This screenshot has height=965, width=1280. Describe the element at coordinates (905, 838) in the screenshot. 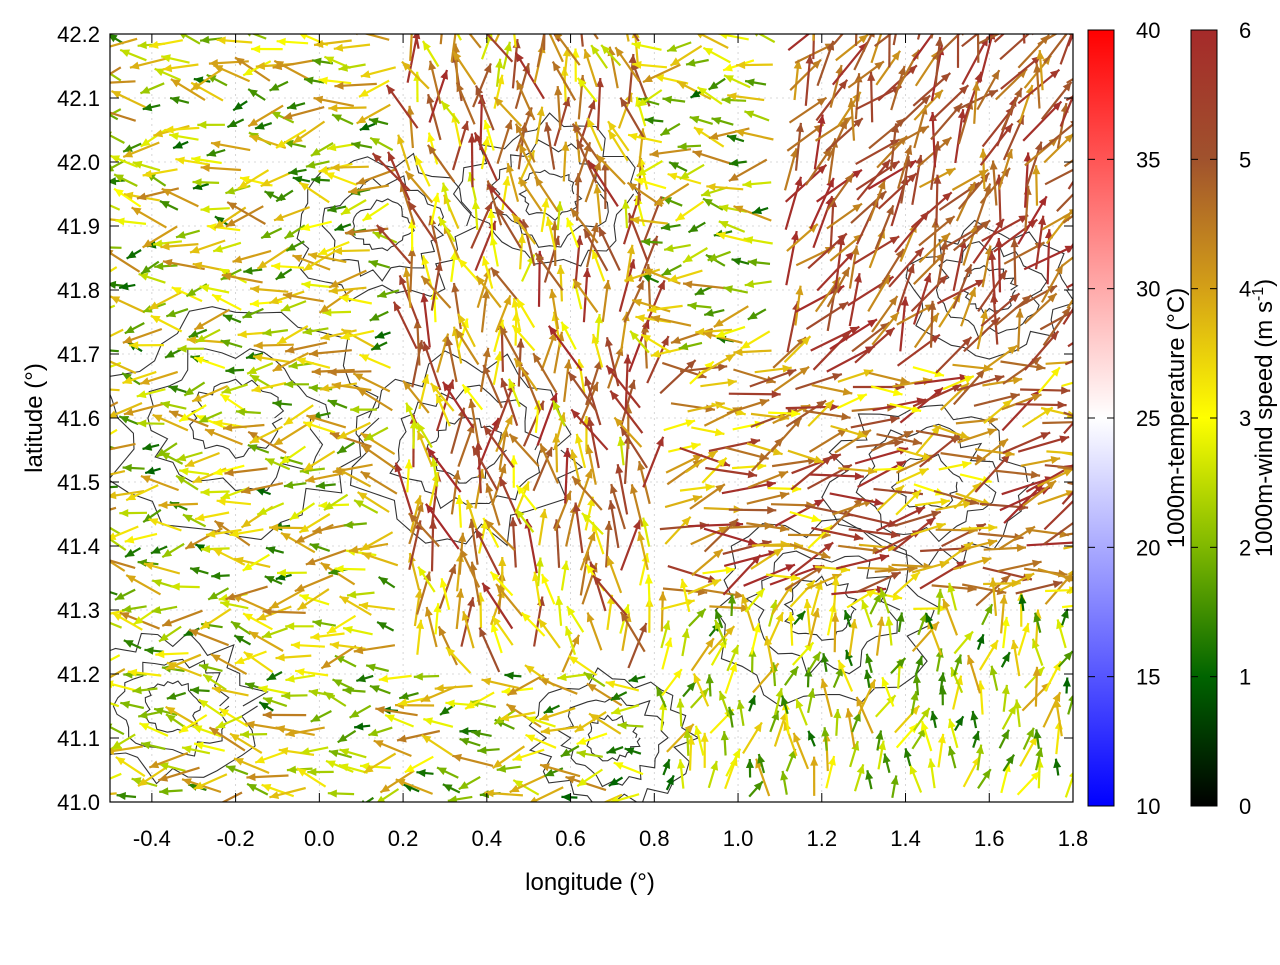

I see `x-tick-label: 1.4` at that location.